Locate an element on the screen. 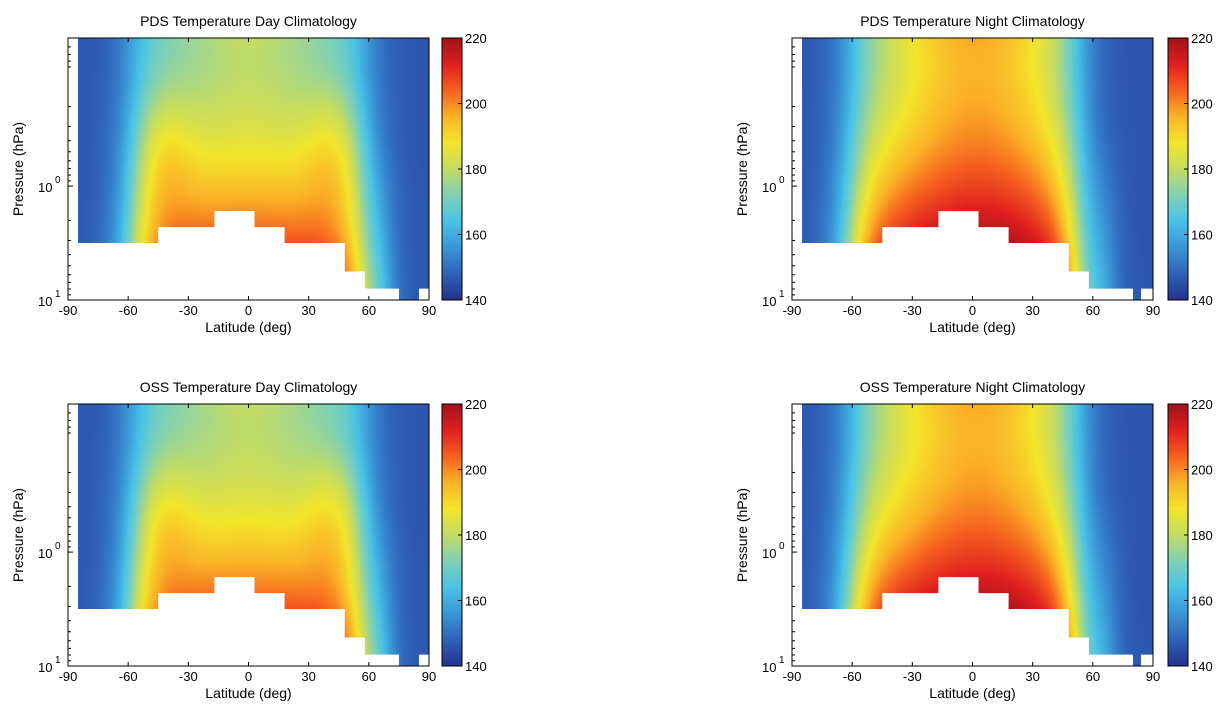  chart-title: OSS Temperature Night Climatology is located at coordinates (972, 387).